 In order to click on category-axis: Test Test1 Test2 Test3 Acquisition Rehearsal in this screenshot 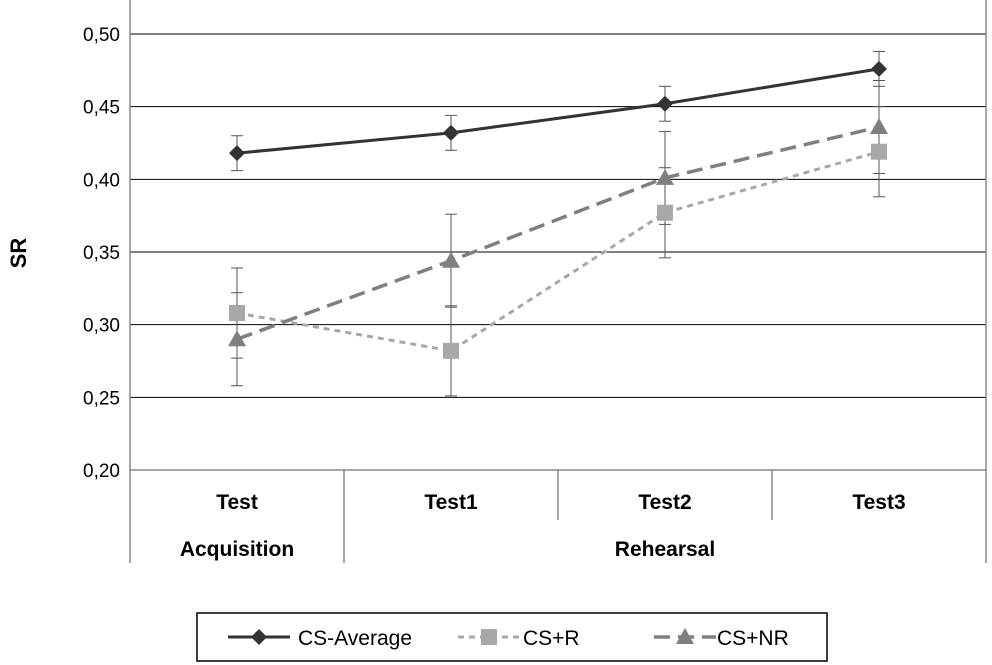, I will do `click(543, 516)`.